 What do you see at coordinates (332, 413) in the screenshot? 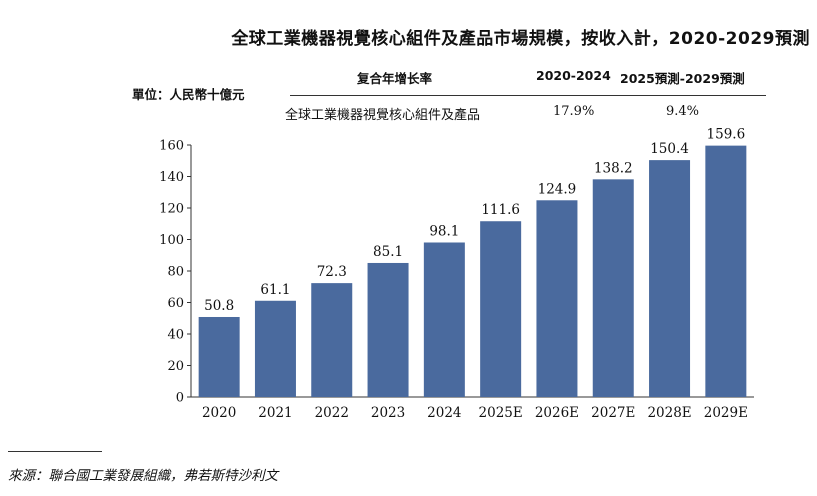
I see `x-tick-label: 2022` at bounding box center [332, 413].